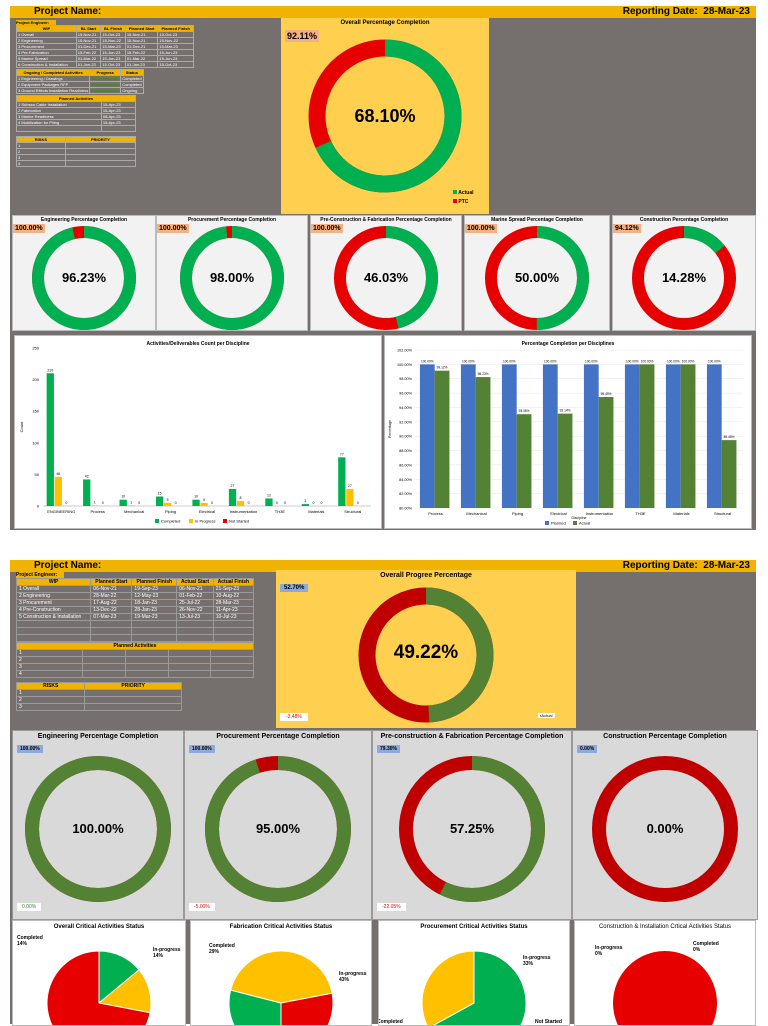  I want to click on discipline-value: 14.28%, so click(684, 277).